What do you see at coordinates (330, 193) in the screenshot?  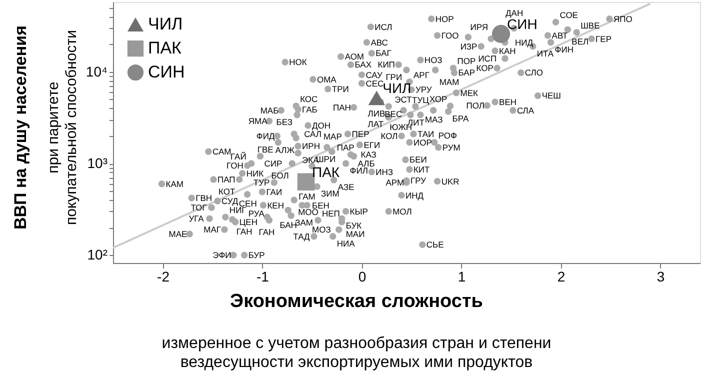 I see `annotation: ЗИМ` at bounding box center [330, 193].